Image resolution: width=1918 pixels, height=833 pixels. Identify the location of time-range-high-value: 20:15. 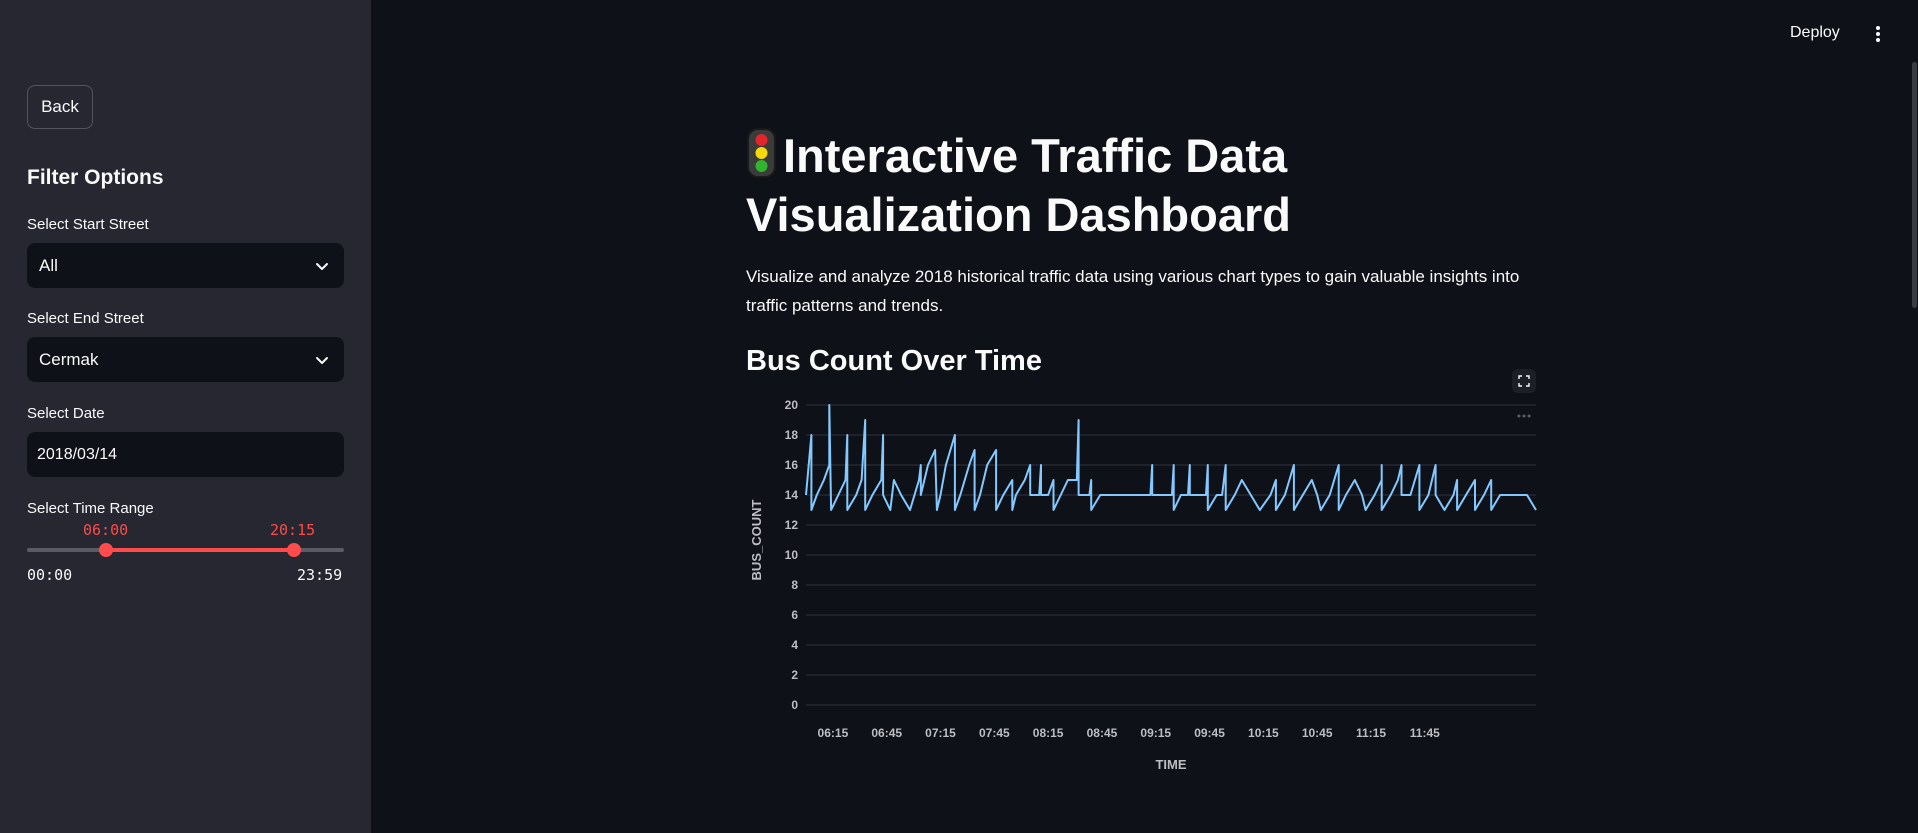
(293, 530).